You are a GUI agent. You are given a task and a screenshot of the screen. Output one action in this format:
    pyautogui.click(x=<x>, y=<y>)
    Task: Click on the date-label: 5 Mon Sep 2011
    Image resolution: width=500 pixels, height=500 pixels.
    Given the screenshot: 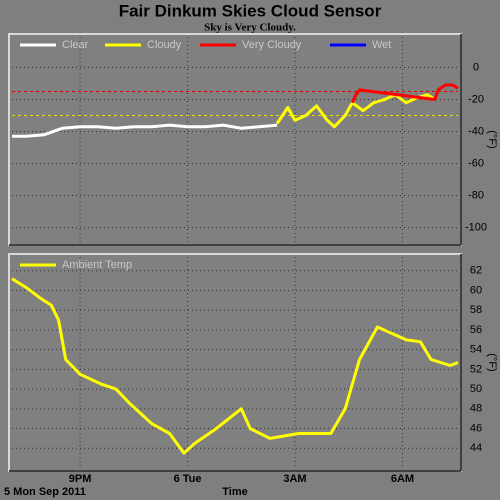 What is the action you would take?
    pyautogui.click(x=45, y=492)
    